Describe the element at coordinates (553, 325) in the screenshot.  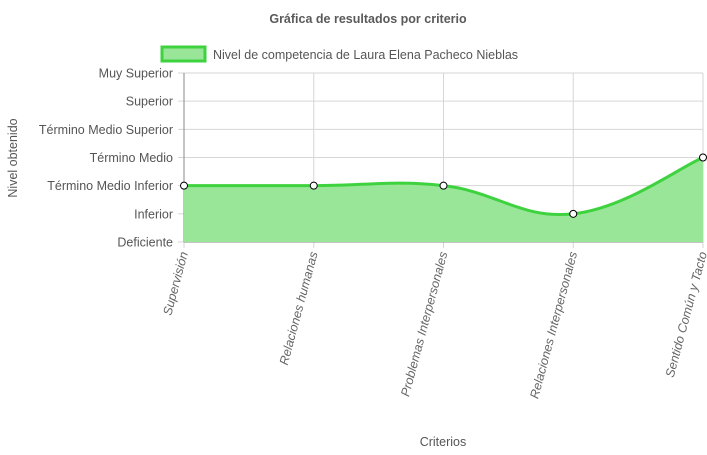
I see `x-tick-label: Relaciones Interpersonales` at that location.